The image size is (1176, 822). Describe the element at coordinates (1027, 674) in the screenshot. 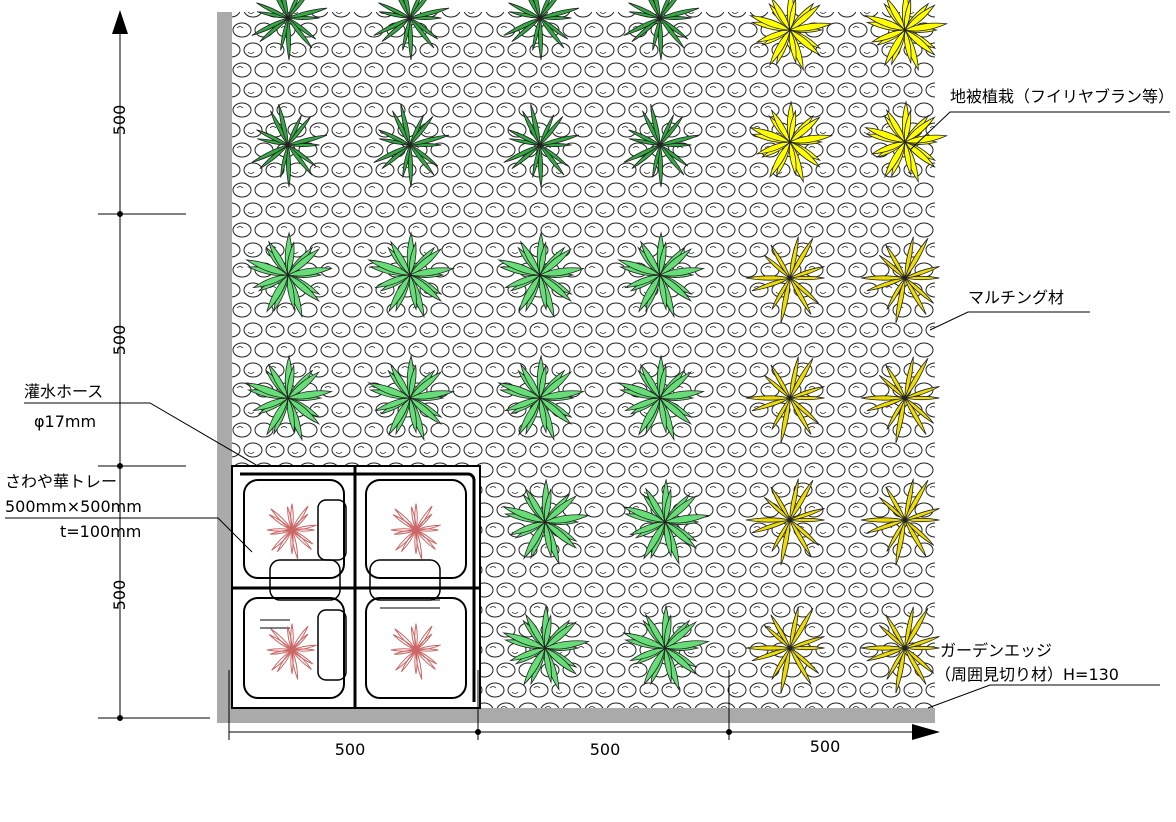

I see `label-edge-detail: （周囲見切り材）H=130` at that location.